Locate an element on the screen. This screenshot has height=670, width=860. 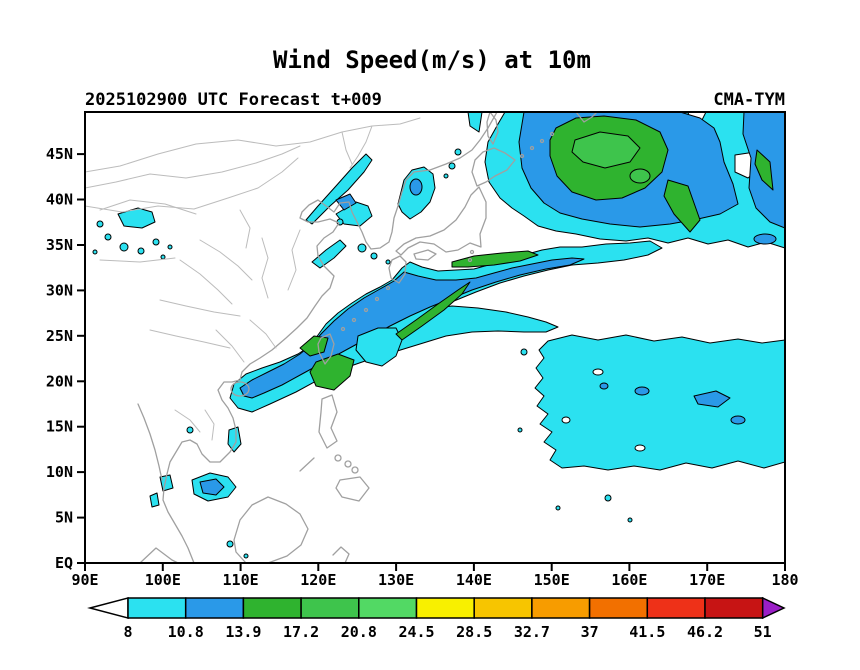
page-title: Wind Speed(m/s) at 10m is located at coordinates (432, 60).